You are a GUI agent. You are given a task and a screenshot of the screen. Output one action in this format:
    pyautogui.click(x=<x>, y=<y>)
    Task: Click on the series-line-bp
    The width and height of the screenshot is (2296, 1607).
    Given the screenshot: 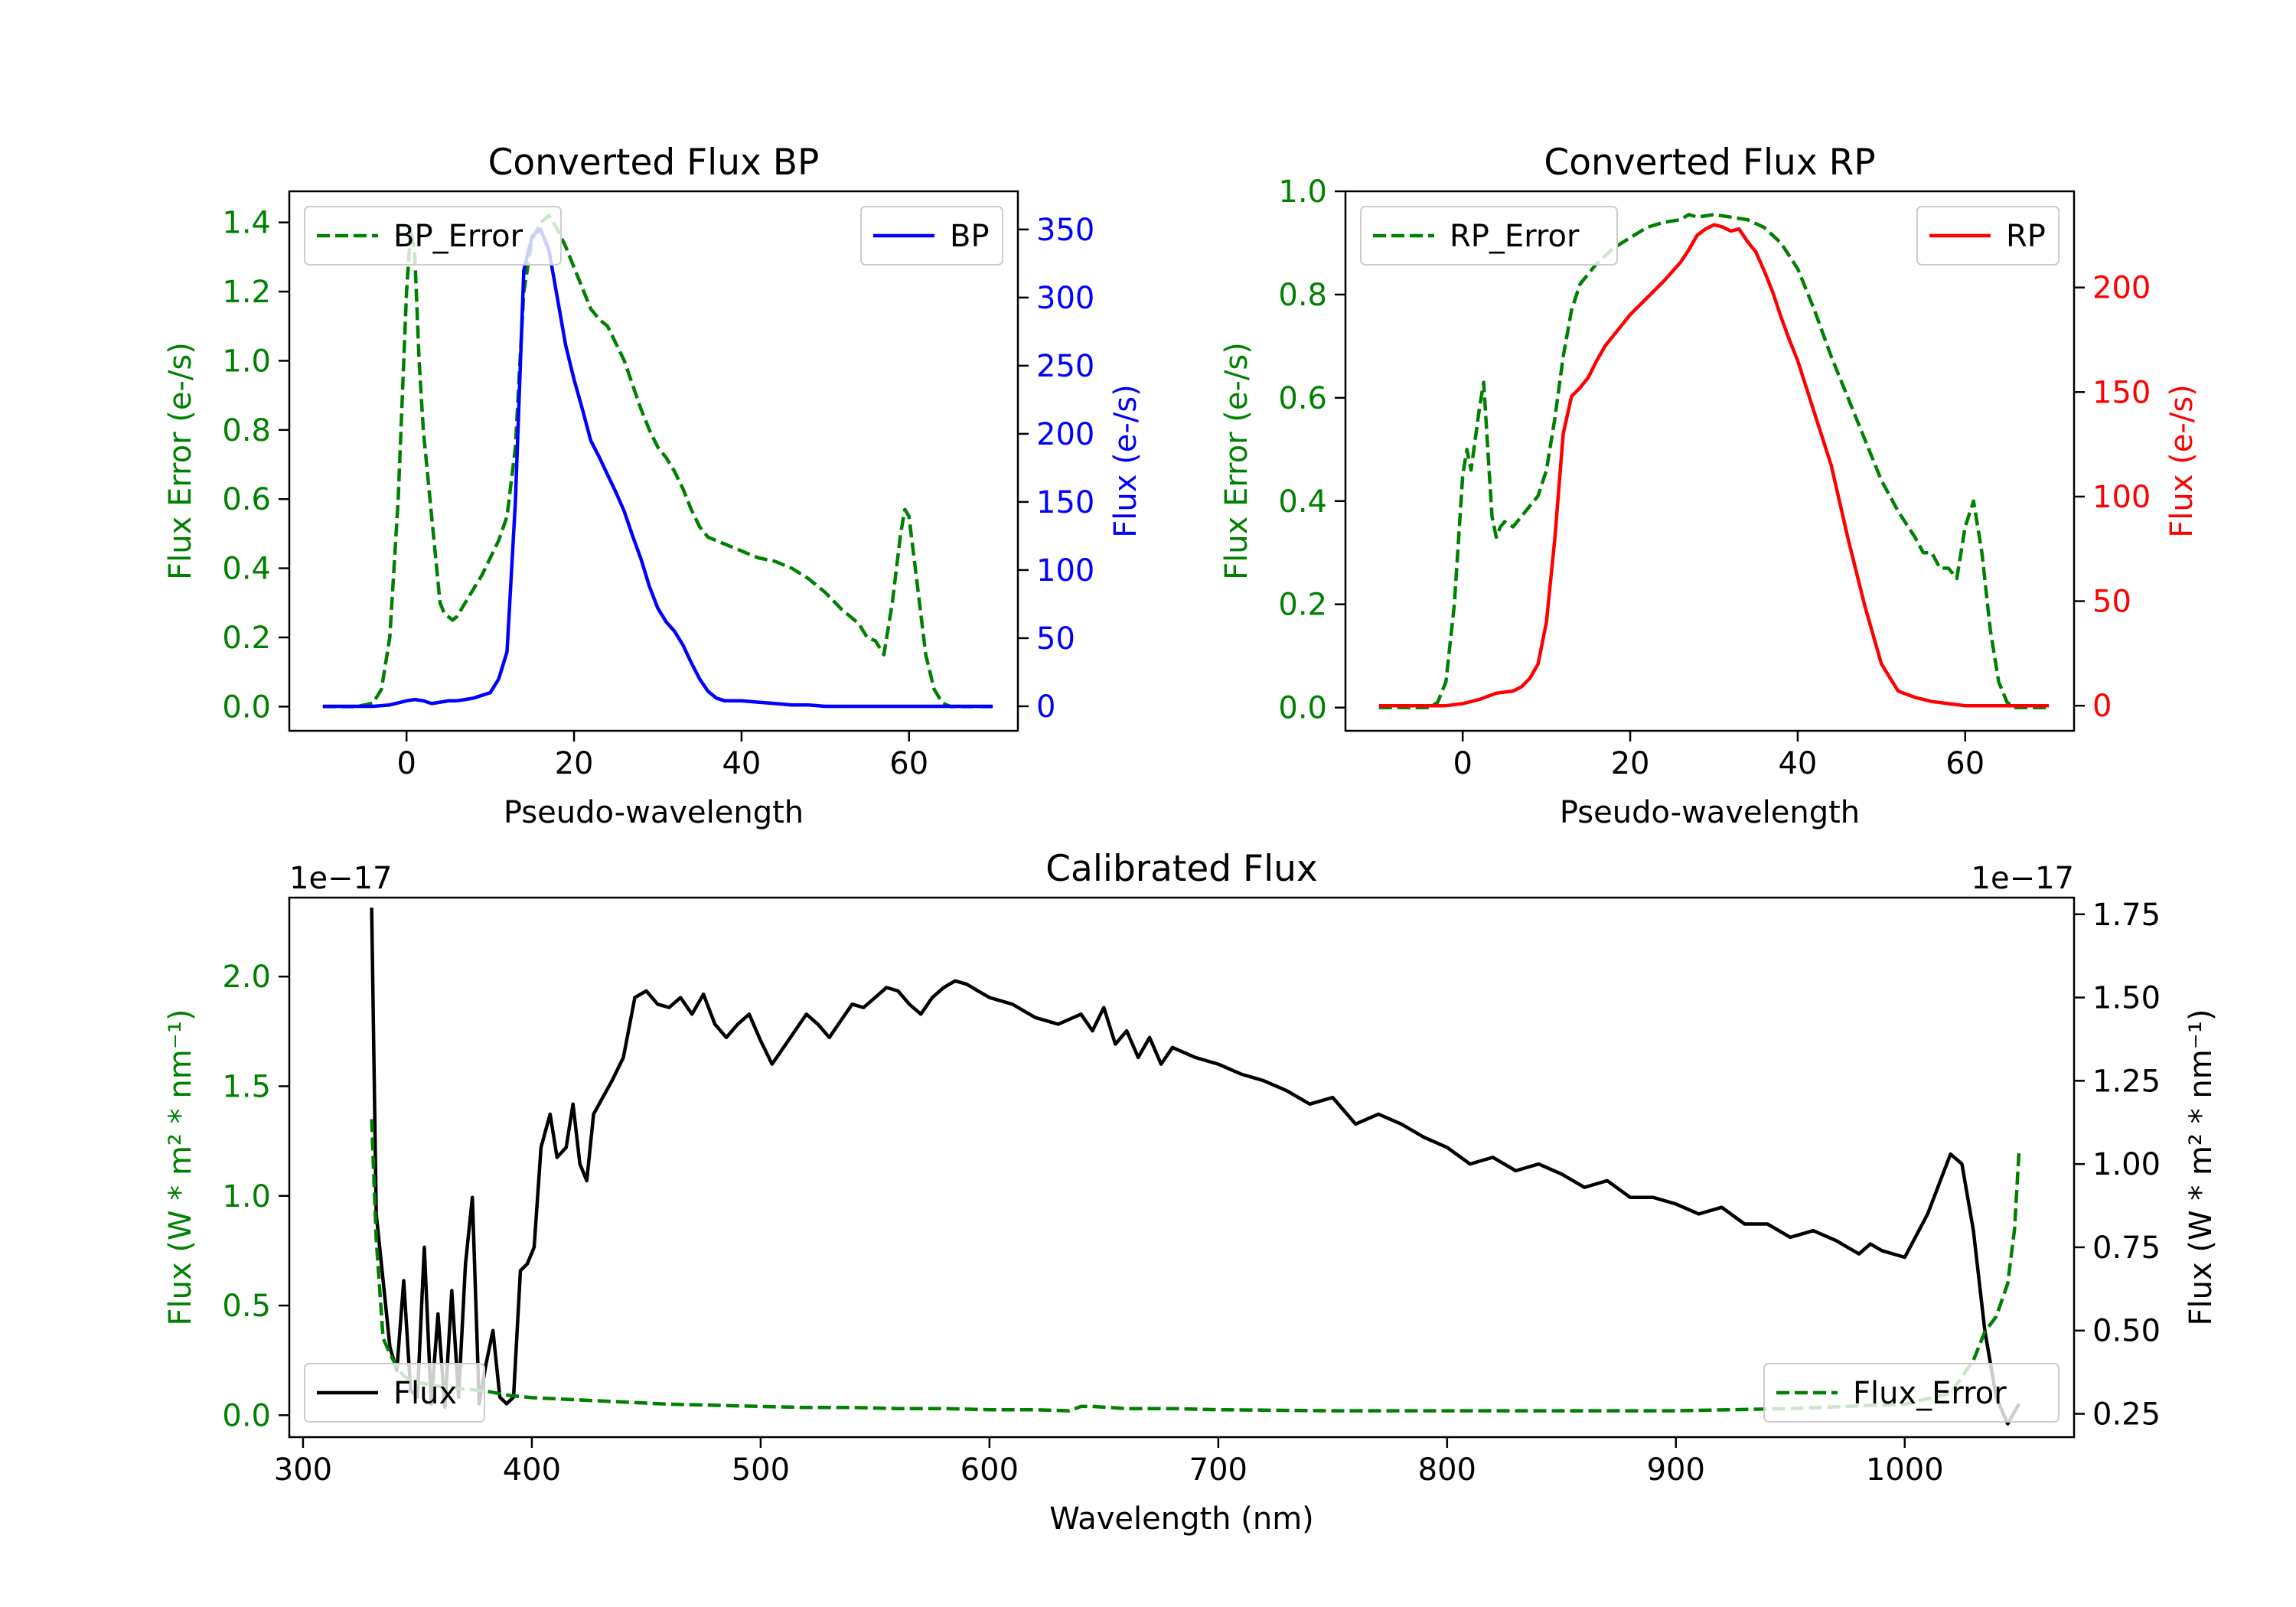 What is the action you would take?
    pyautogui.click(x=657, y=468)
    